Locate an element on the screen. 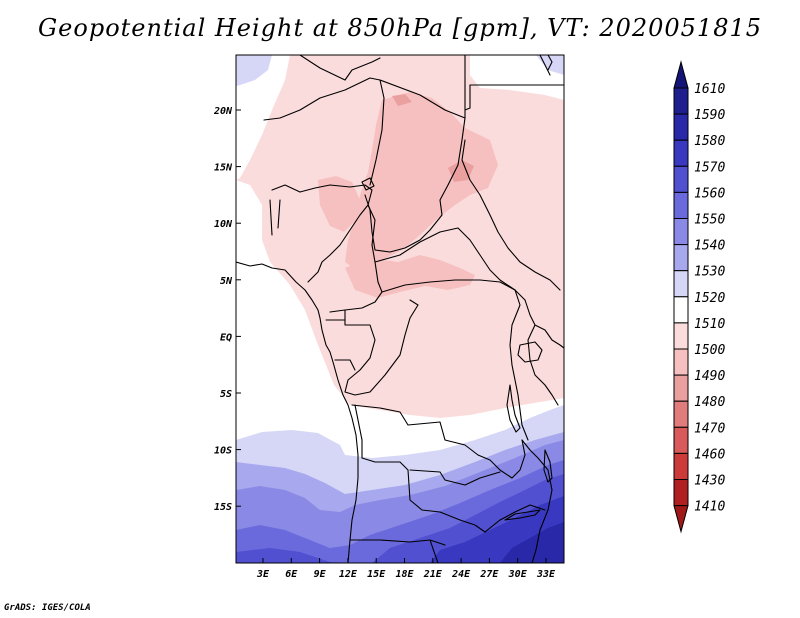 The width and height of the screenshot is (800, 618). colorbar-label: 1410 is located at coordinates (709, 507).